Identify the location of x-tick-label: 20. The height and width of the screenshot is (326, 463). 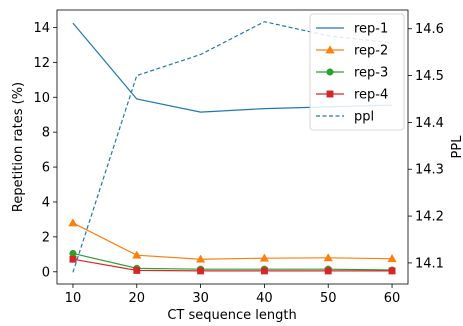
(136, 298).